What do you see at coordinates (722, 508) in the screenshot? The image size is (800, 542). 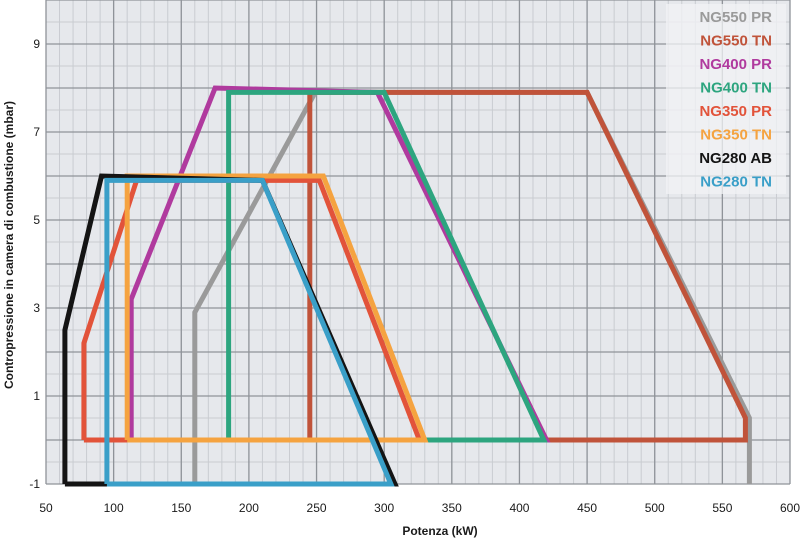 I see `x-tick-label: 550` at bounding box center [722, 508].